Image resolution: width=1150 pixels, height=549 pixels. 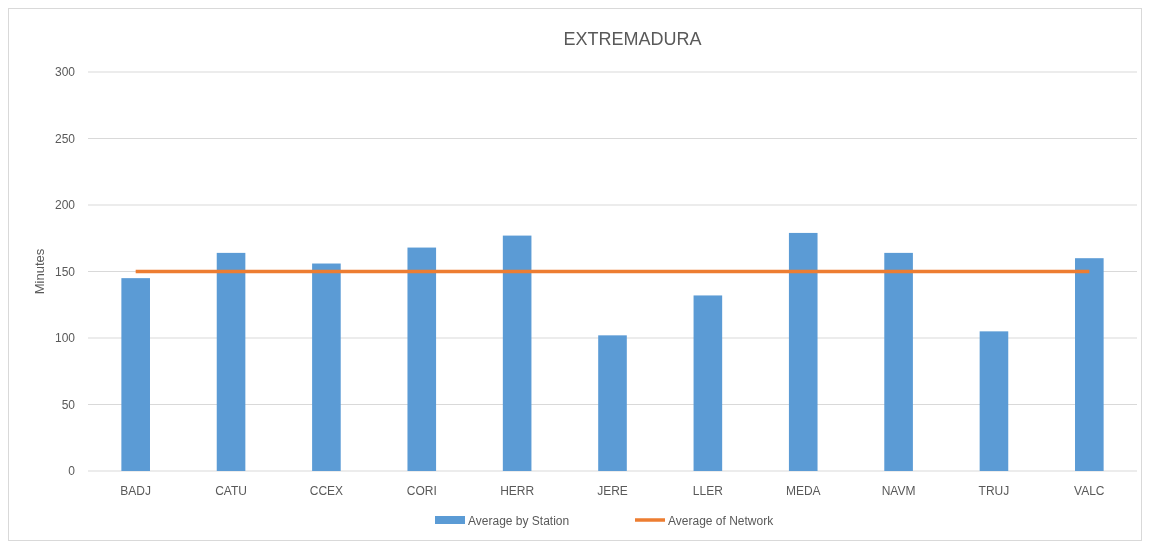 I want to click on x-tick-label: NAVM, so click(x=898, y=491).